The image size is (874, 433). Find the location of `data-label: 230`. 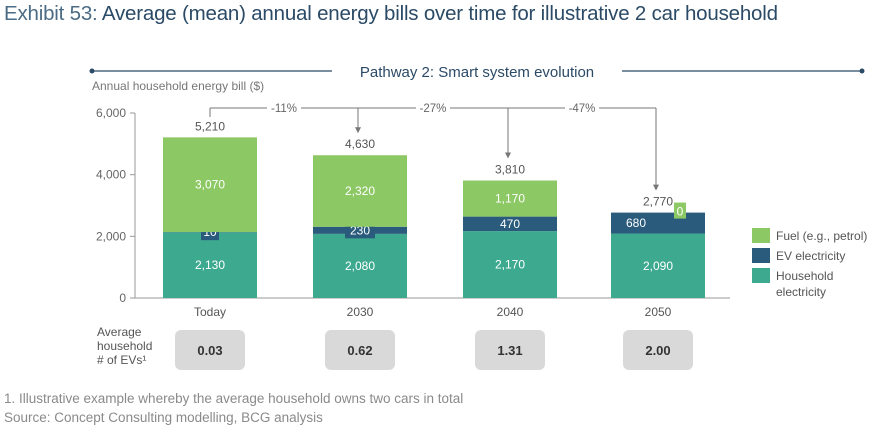

data-label: 230 is located at coordinates (360, 230).